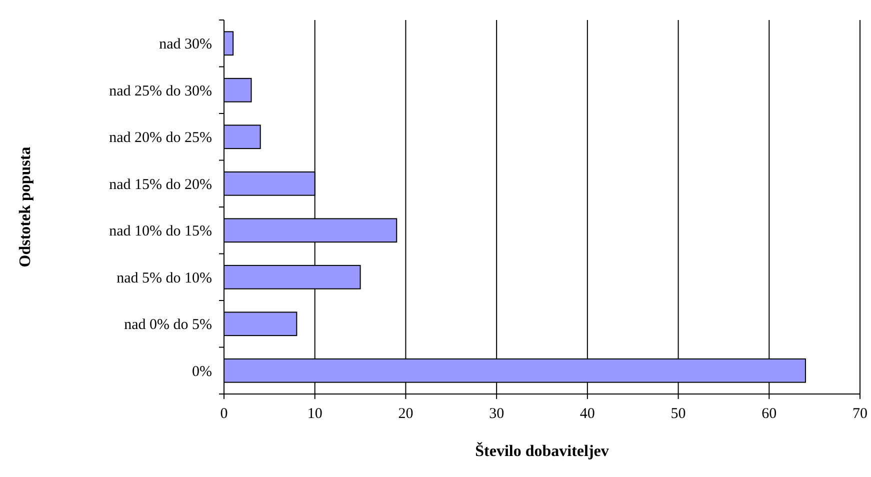 The width and height of the screenshot is (871, 477). Describe the element at coordinates (168, 325) in the screenshot. I see `y-tick-label: nad 0% do 5%` at that location.